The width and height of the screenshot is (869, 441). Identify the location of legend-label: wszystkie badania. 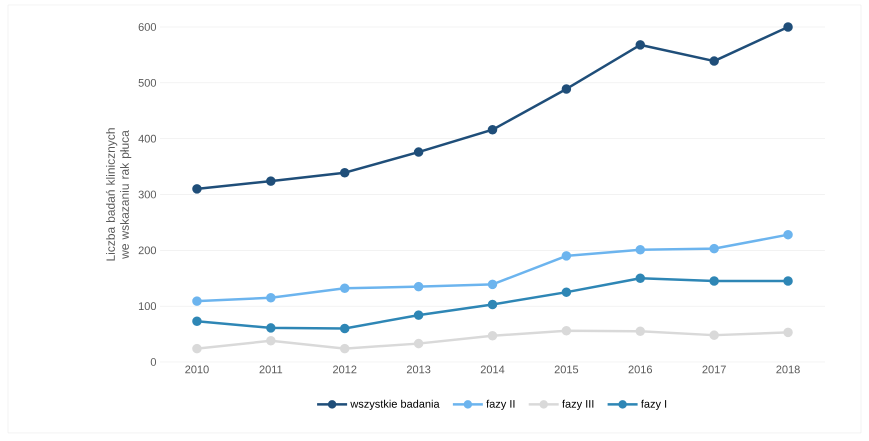
(395, 405).